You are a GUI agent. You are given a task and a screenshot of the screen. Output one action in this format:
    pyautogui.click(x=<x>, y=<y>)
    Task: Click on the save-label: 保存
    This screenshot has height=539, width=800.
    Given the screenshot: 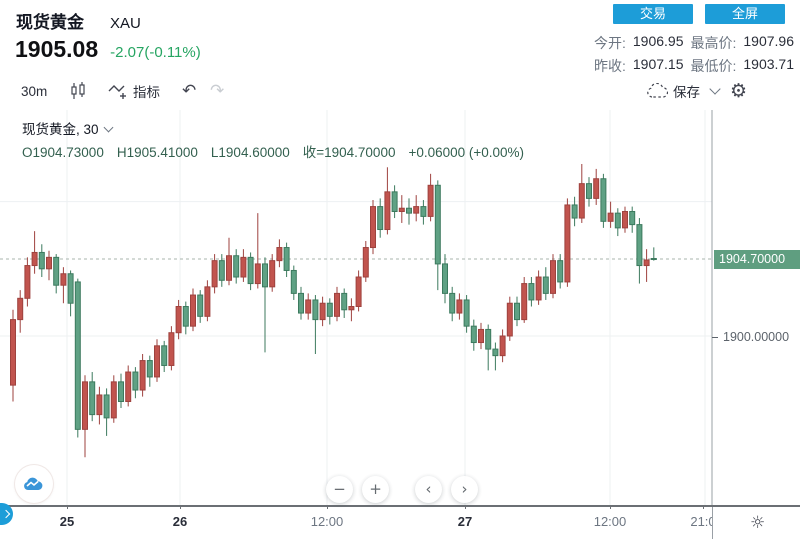 What is the action you would take?
    pyautogui.click(x=686, y=92)
    